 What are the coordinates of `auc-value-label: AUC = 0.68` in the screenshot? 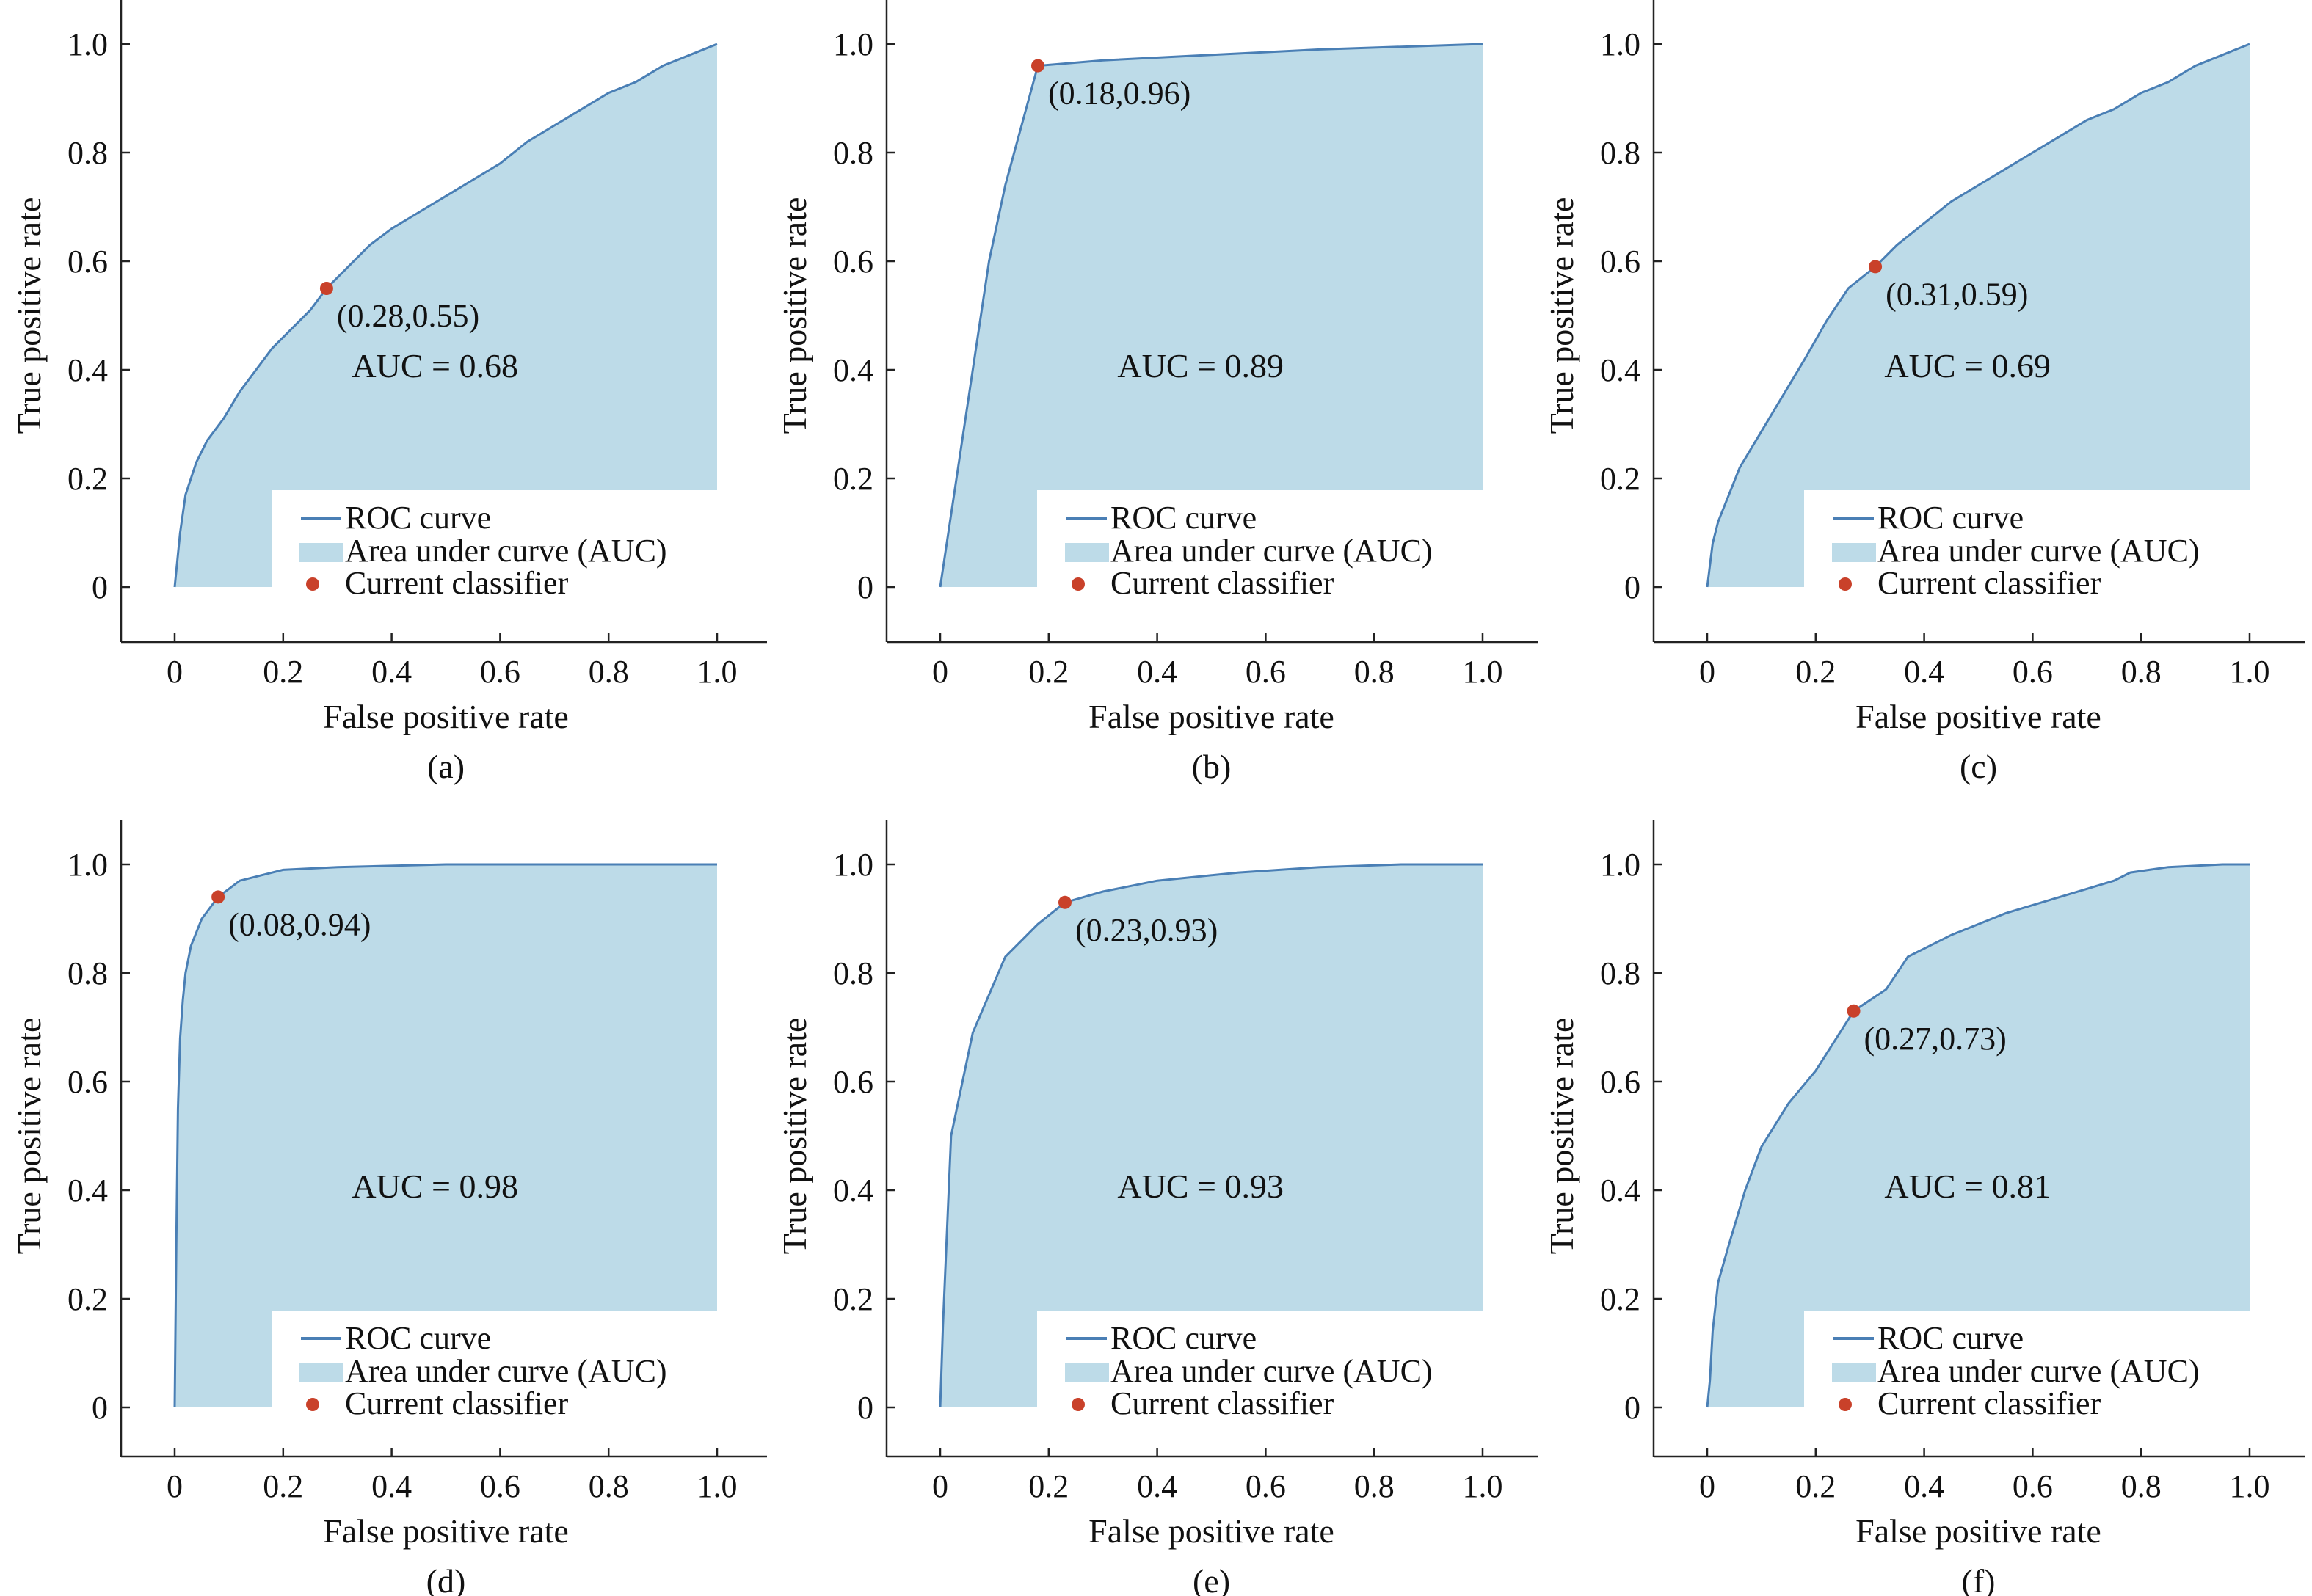 It's located at (435, 366).